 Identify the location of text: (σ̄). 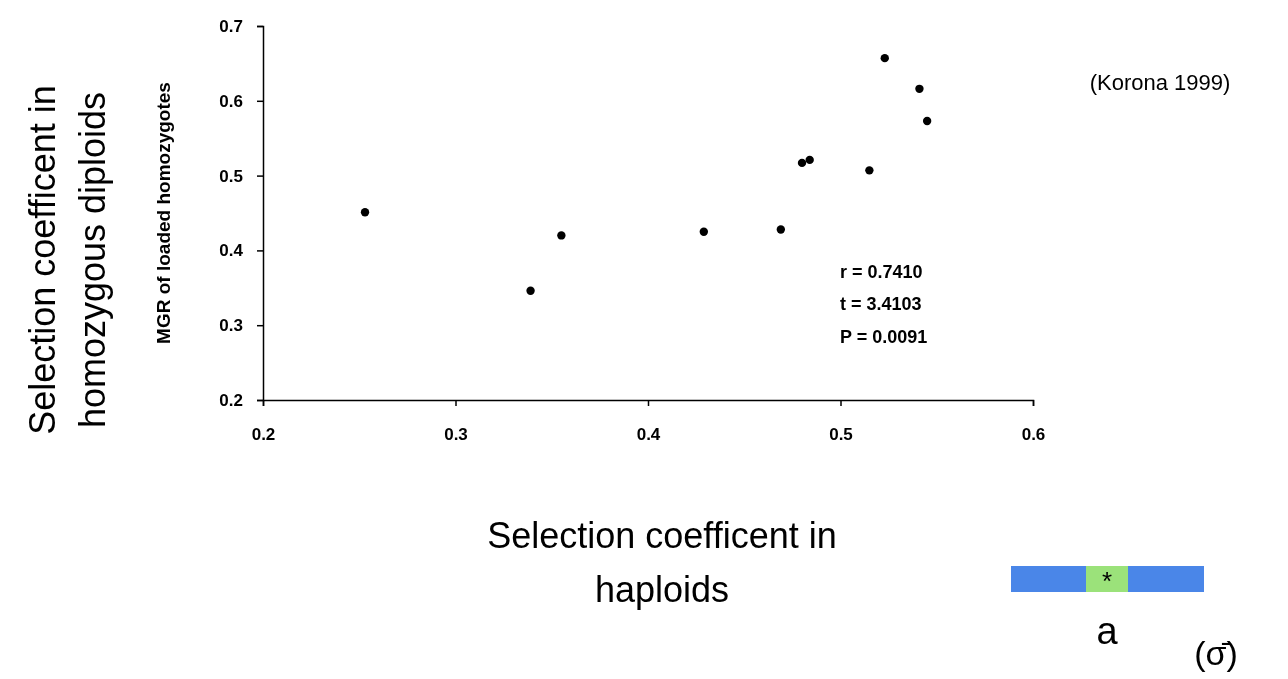
(1216, 653).